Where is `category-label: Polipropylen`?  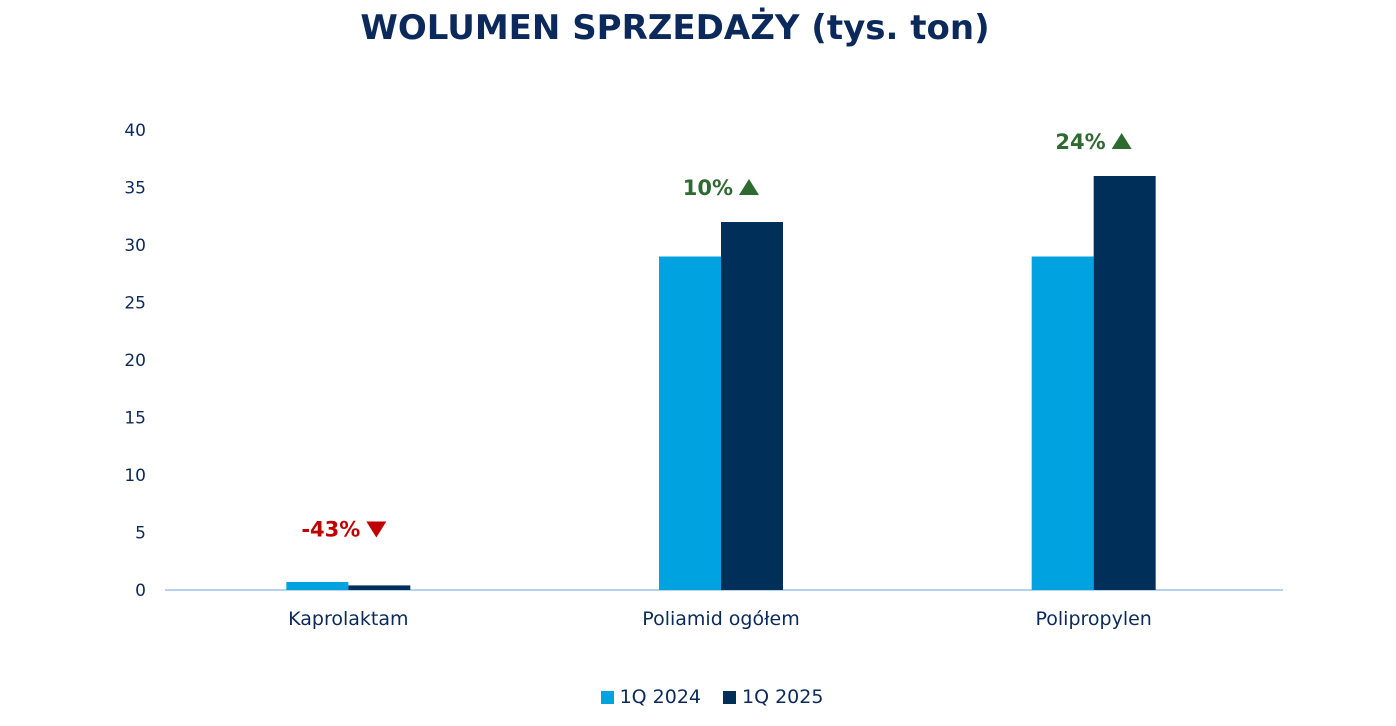 category-label: Polipropylen is located at coordinates (1093, 619).